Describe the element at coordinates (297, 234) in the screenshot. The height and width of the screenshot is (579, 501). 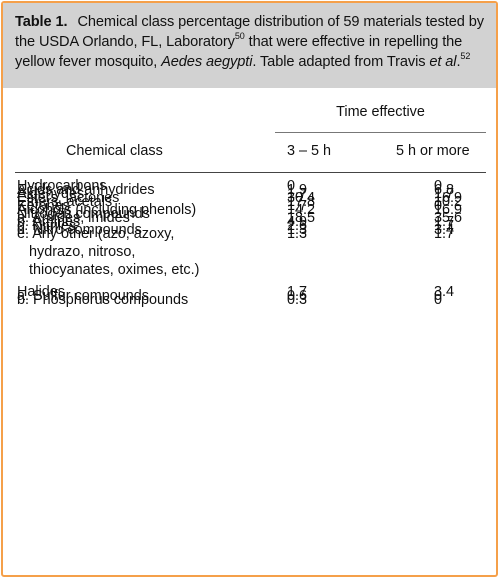
I see `cell-3-5h: 1.3` at that location.